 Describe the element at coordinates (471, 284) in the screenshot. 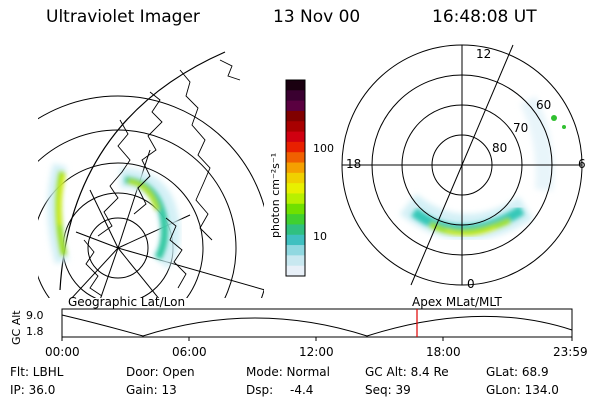

I see `mlt-label-0: 0` at that location.